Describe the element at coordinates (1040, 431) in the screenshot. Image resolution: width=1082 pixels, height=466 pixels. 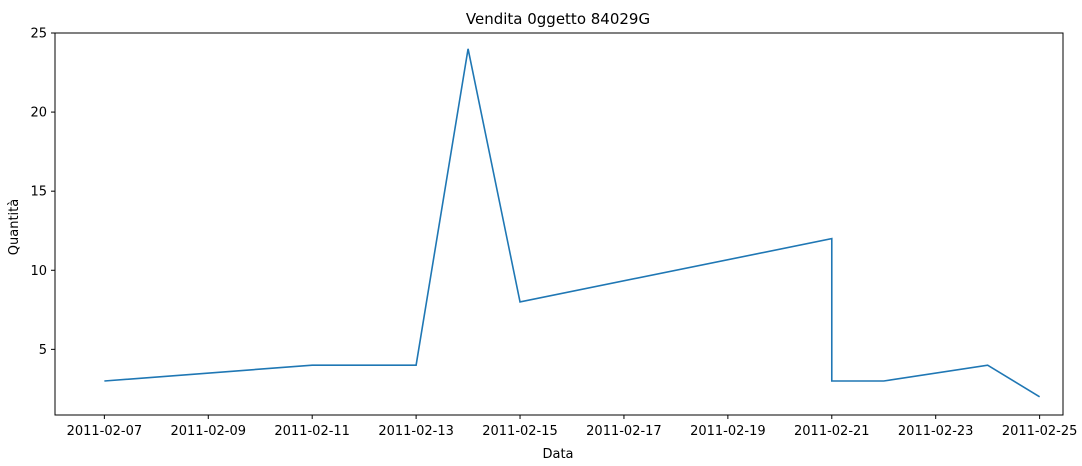
I see `x-tick-label-9: 2011-02-25` at that location.